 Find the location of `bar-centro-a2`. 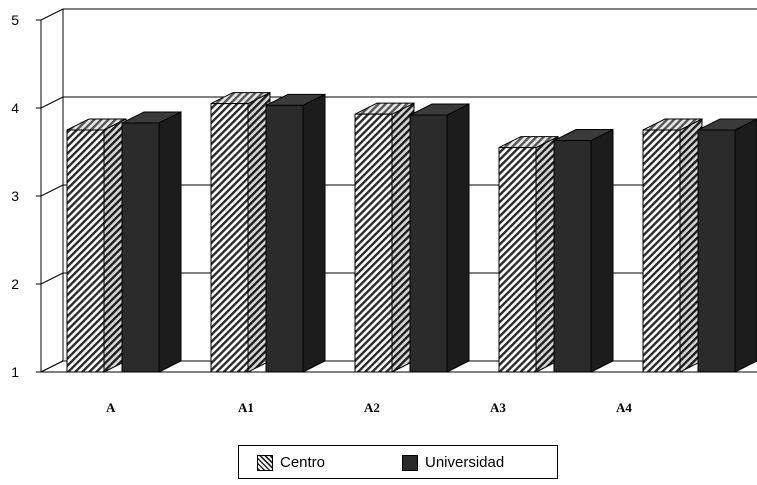

bar-centro-a2 is located at coordinates (373, 243).